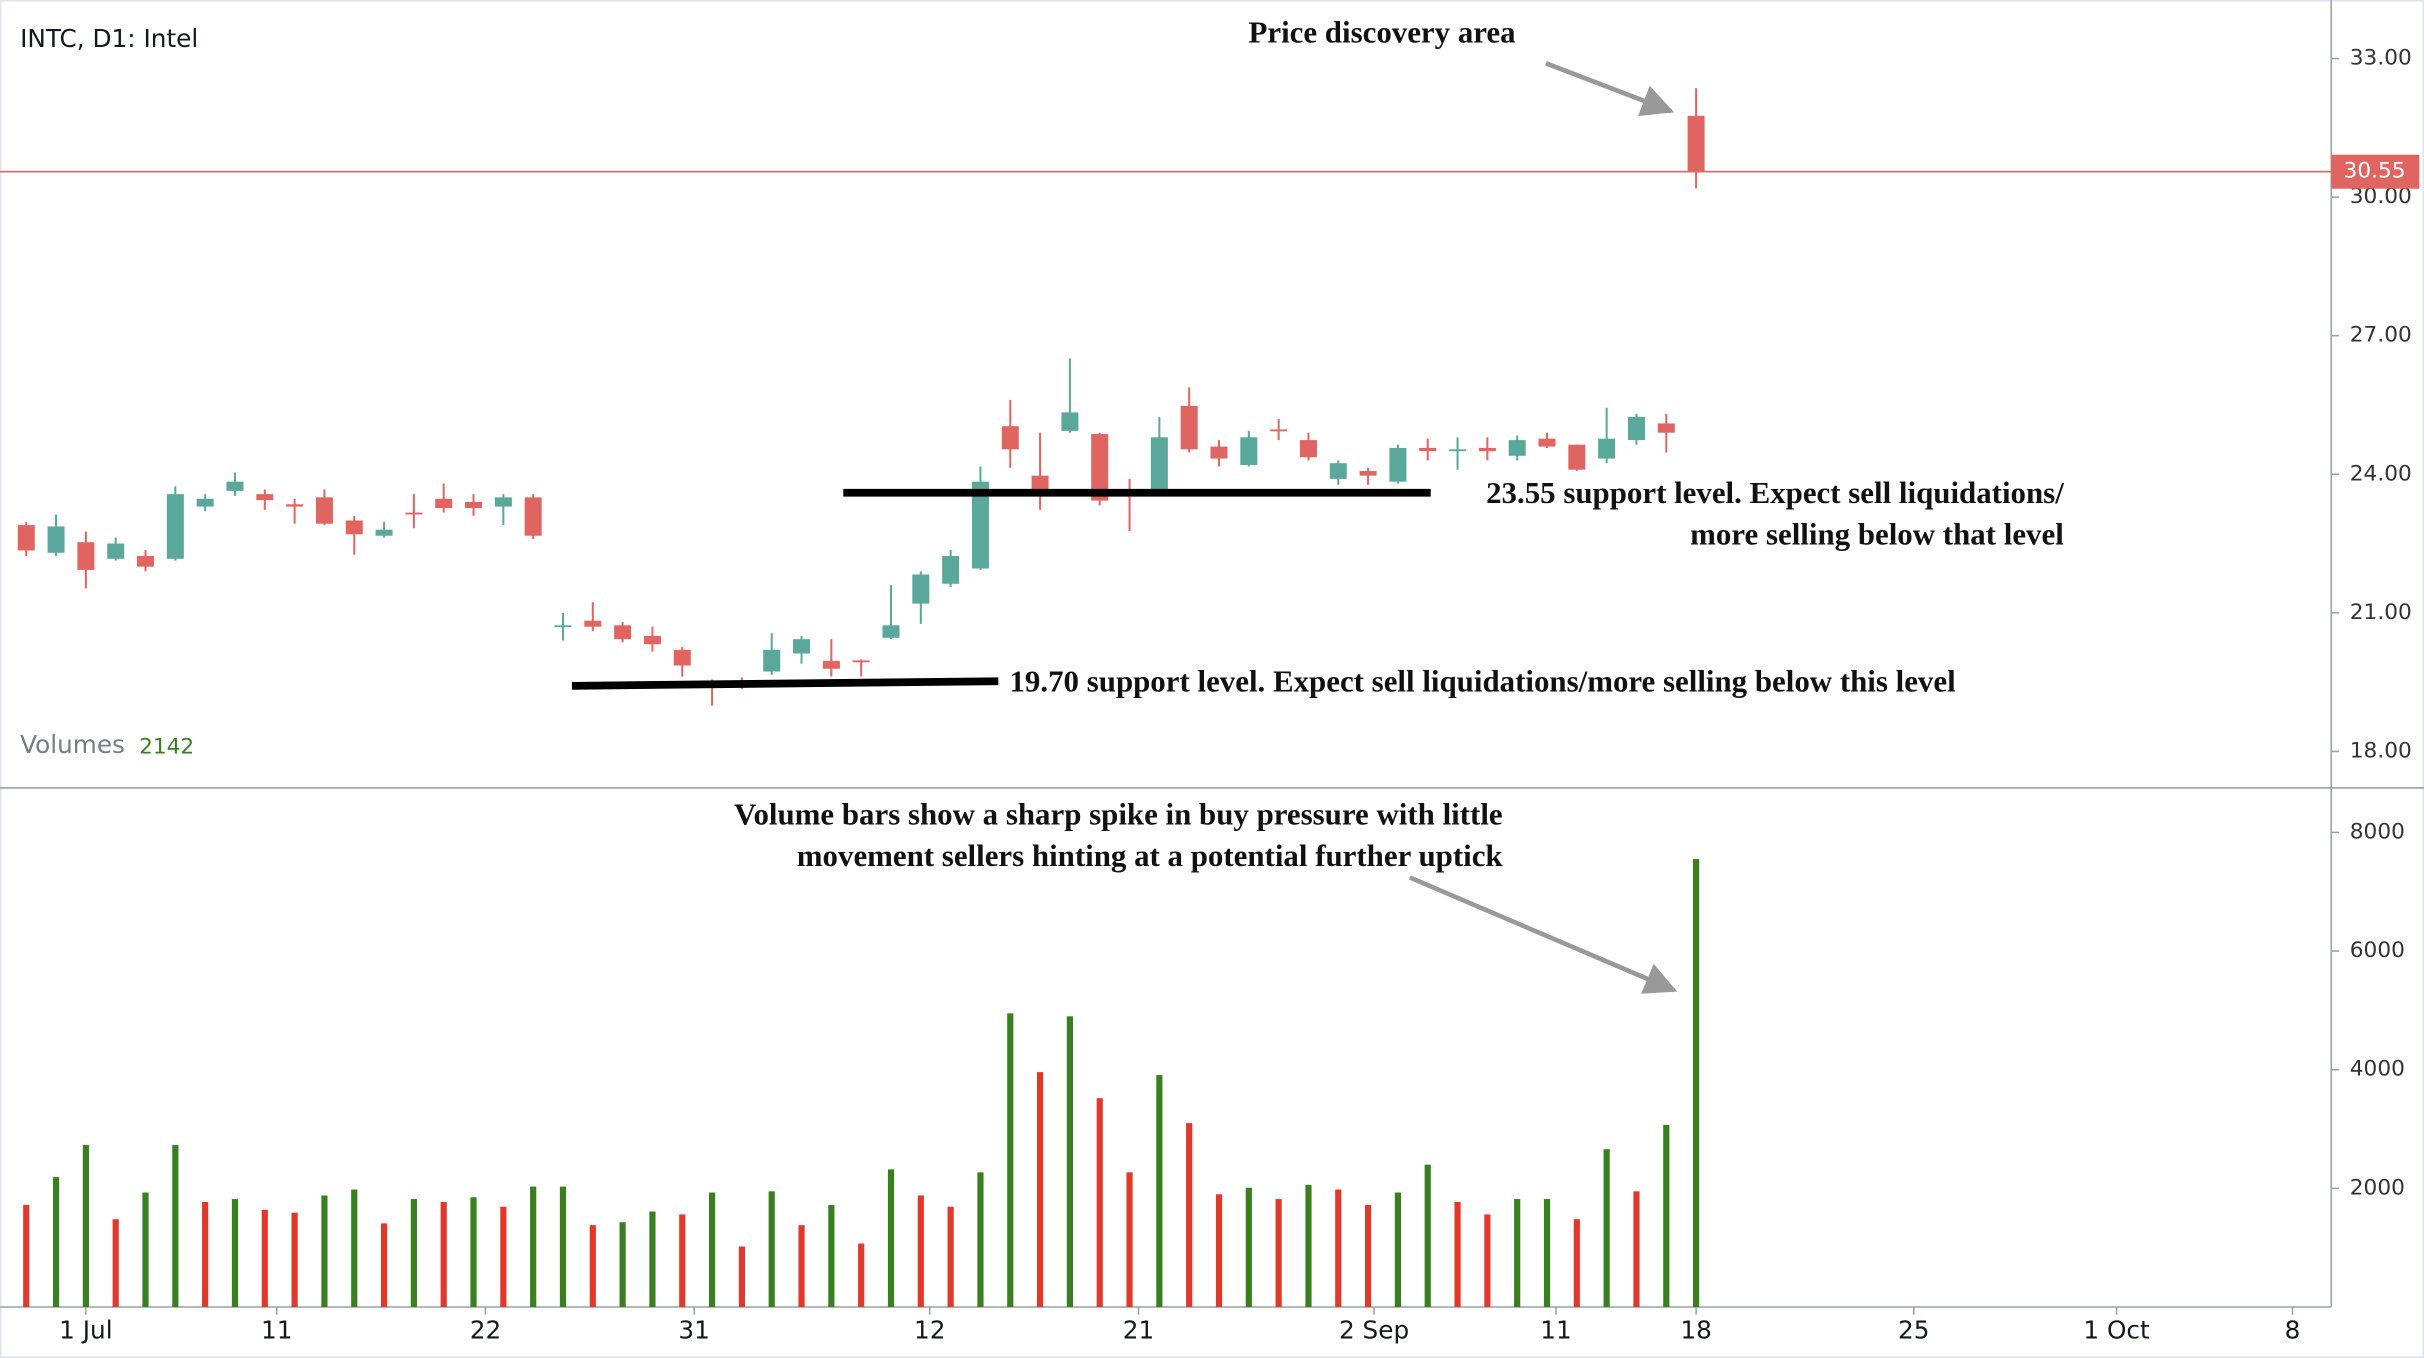  Describe the element at coordinates (2381, 612) in the screenshot. I see `y-tick-label: 21.00` at that location.